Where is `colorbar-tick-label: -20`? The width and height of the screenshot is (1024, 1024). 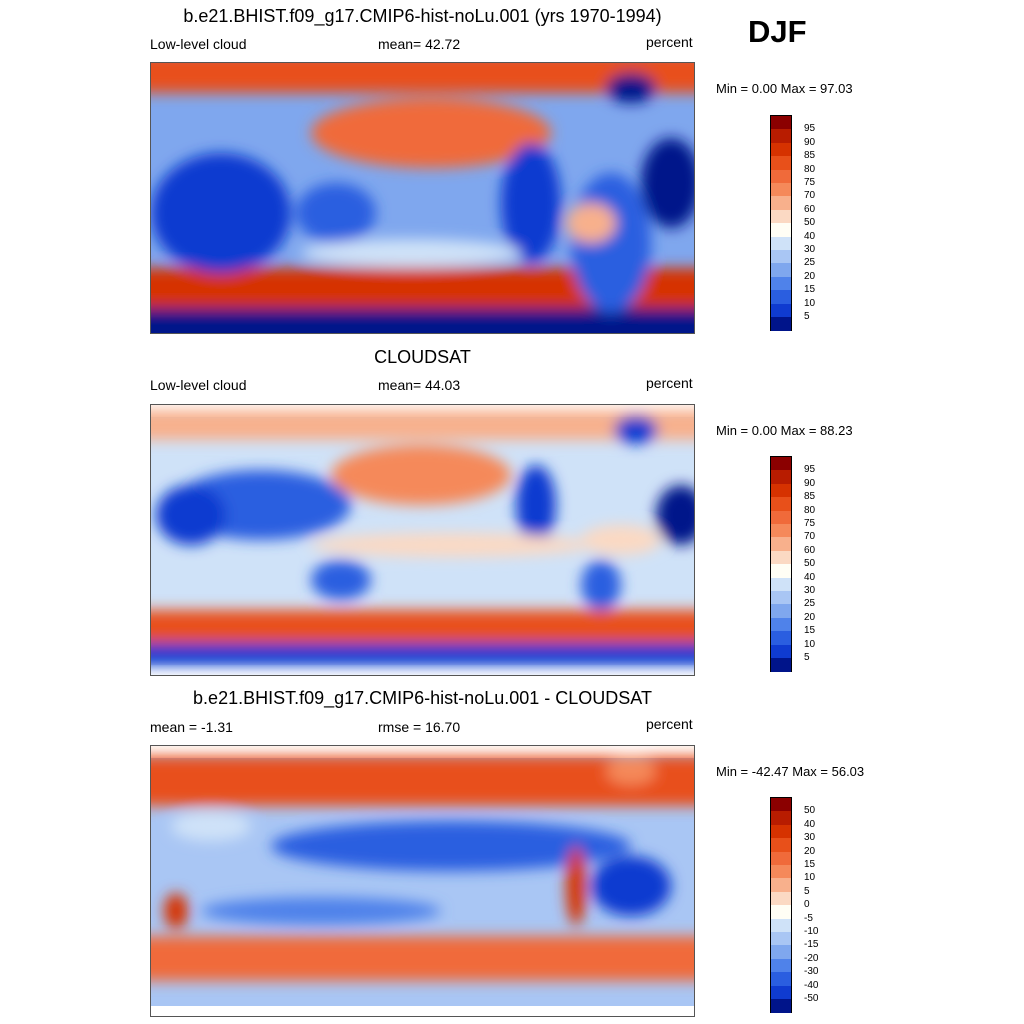 colorbar-tick-label: -20 is located at coordinates (811, 958).